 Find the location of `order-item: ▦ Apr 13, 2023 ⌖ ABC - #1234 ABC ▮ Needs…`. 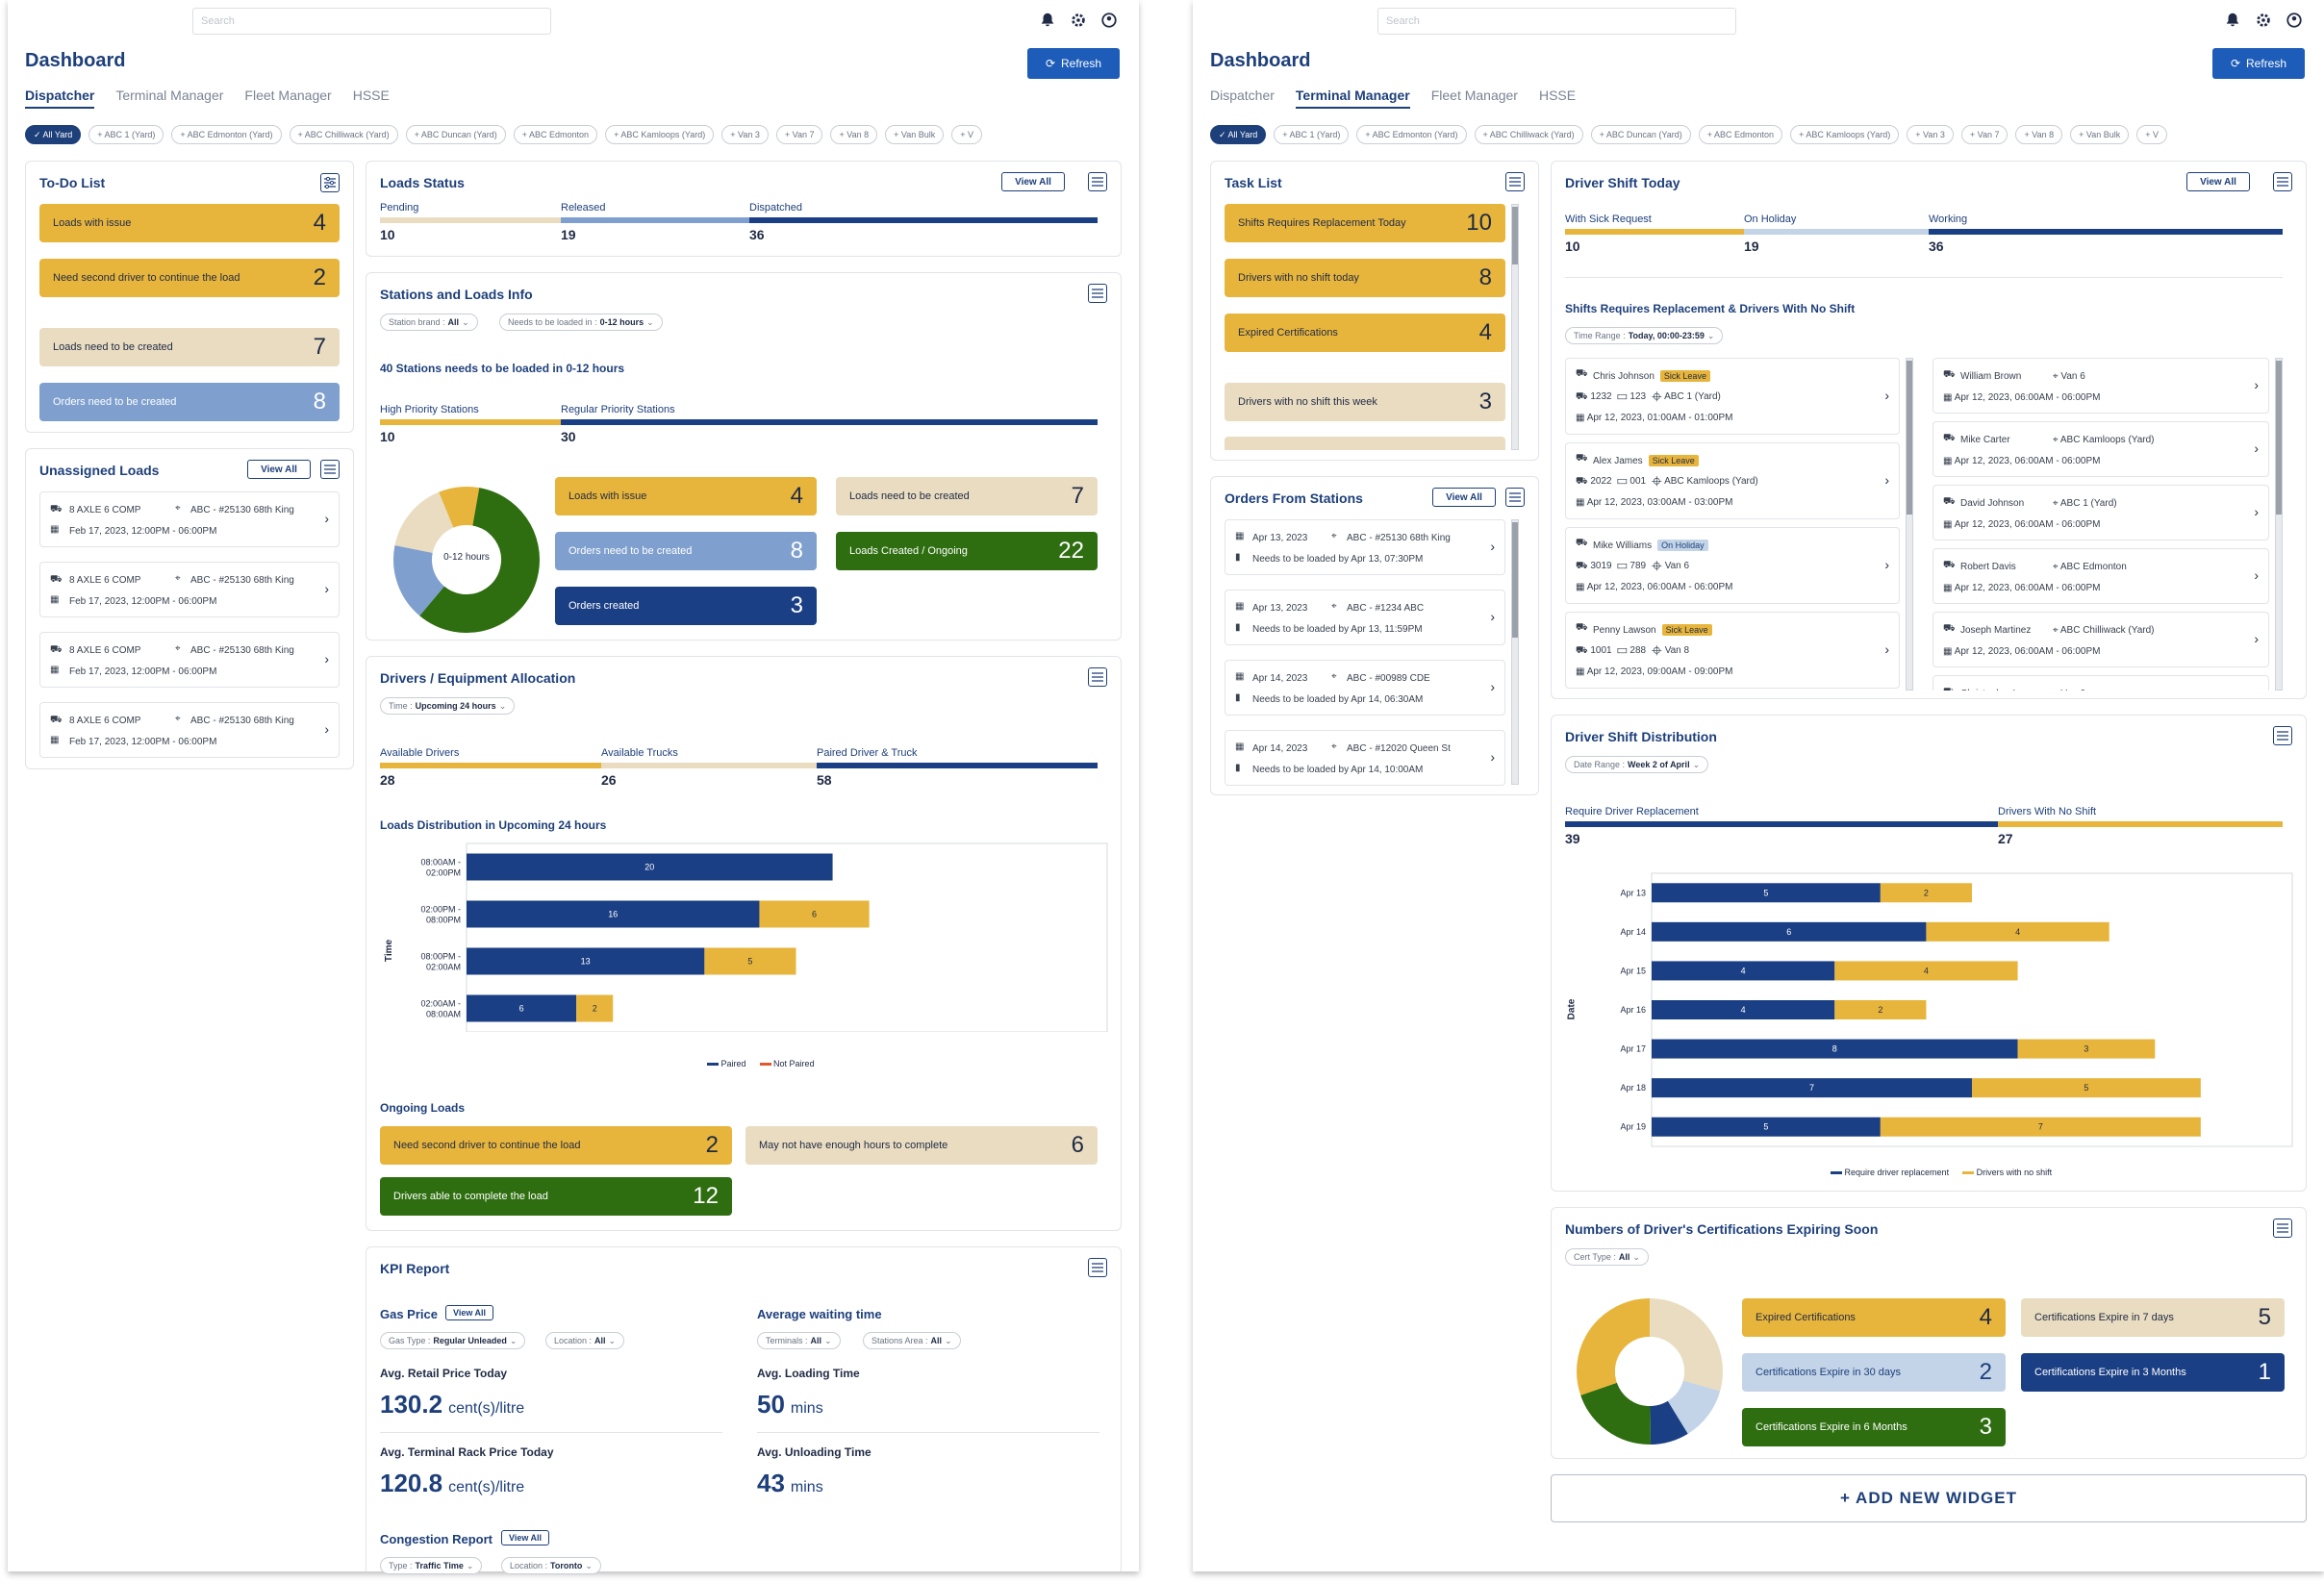

order-item: ▦ Apr 13, 2023 ⌖ ABC - #1234 ABC ▮ Needs… is located at coordinates (1365, 617).